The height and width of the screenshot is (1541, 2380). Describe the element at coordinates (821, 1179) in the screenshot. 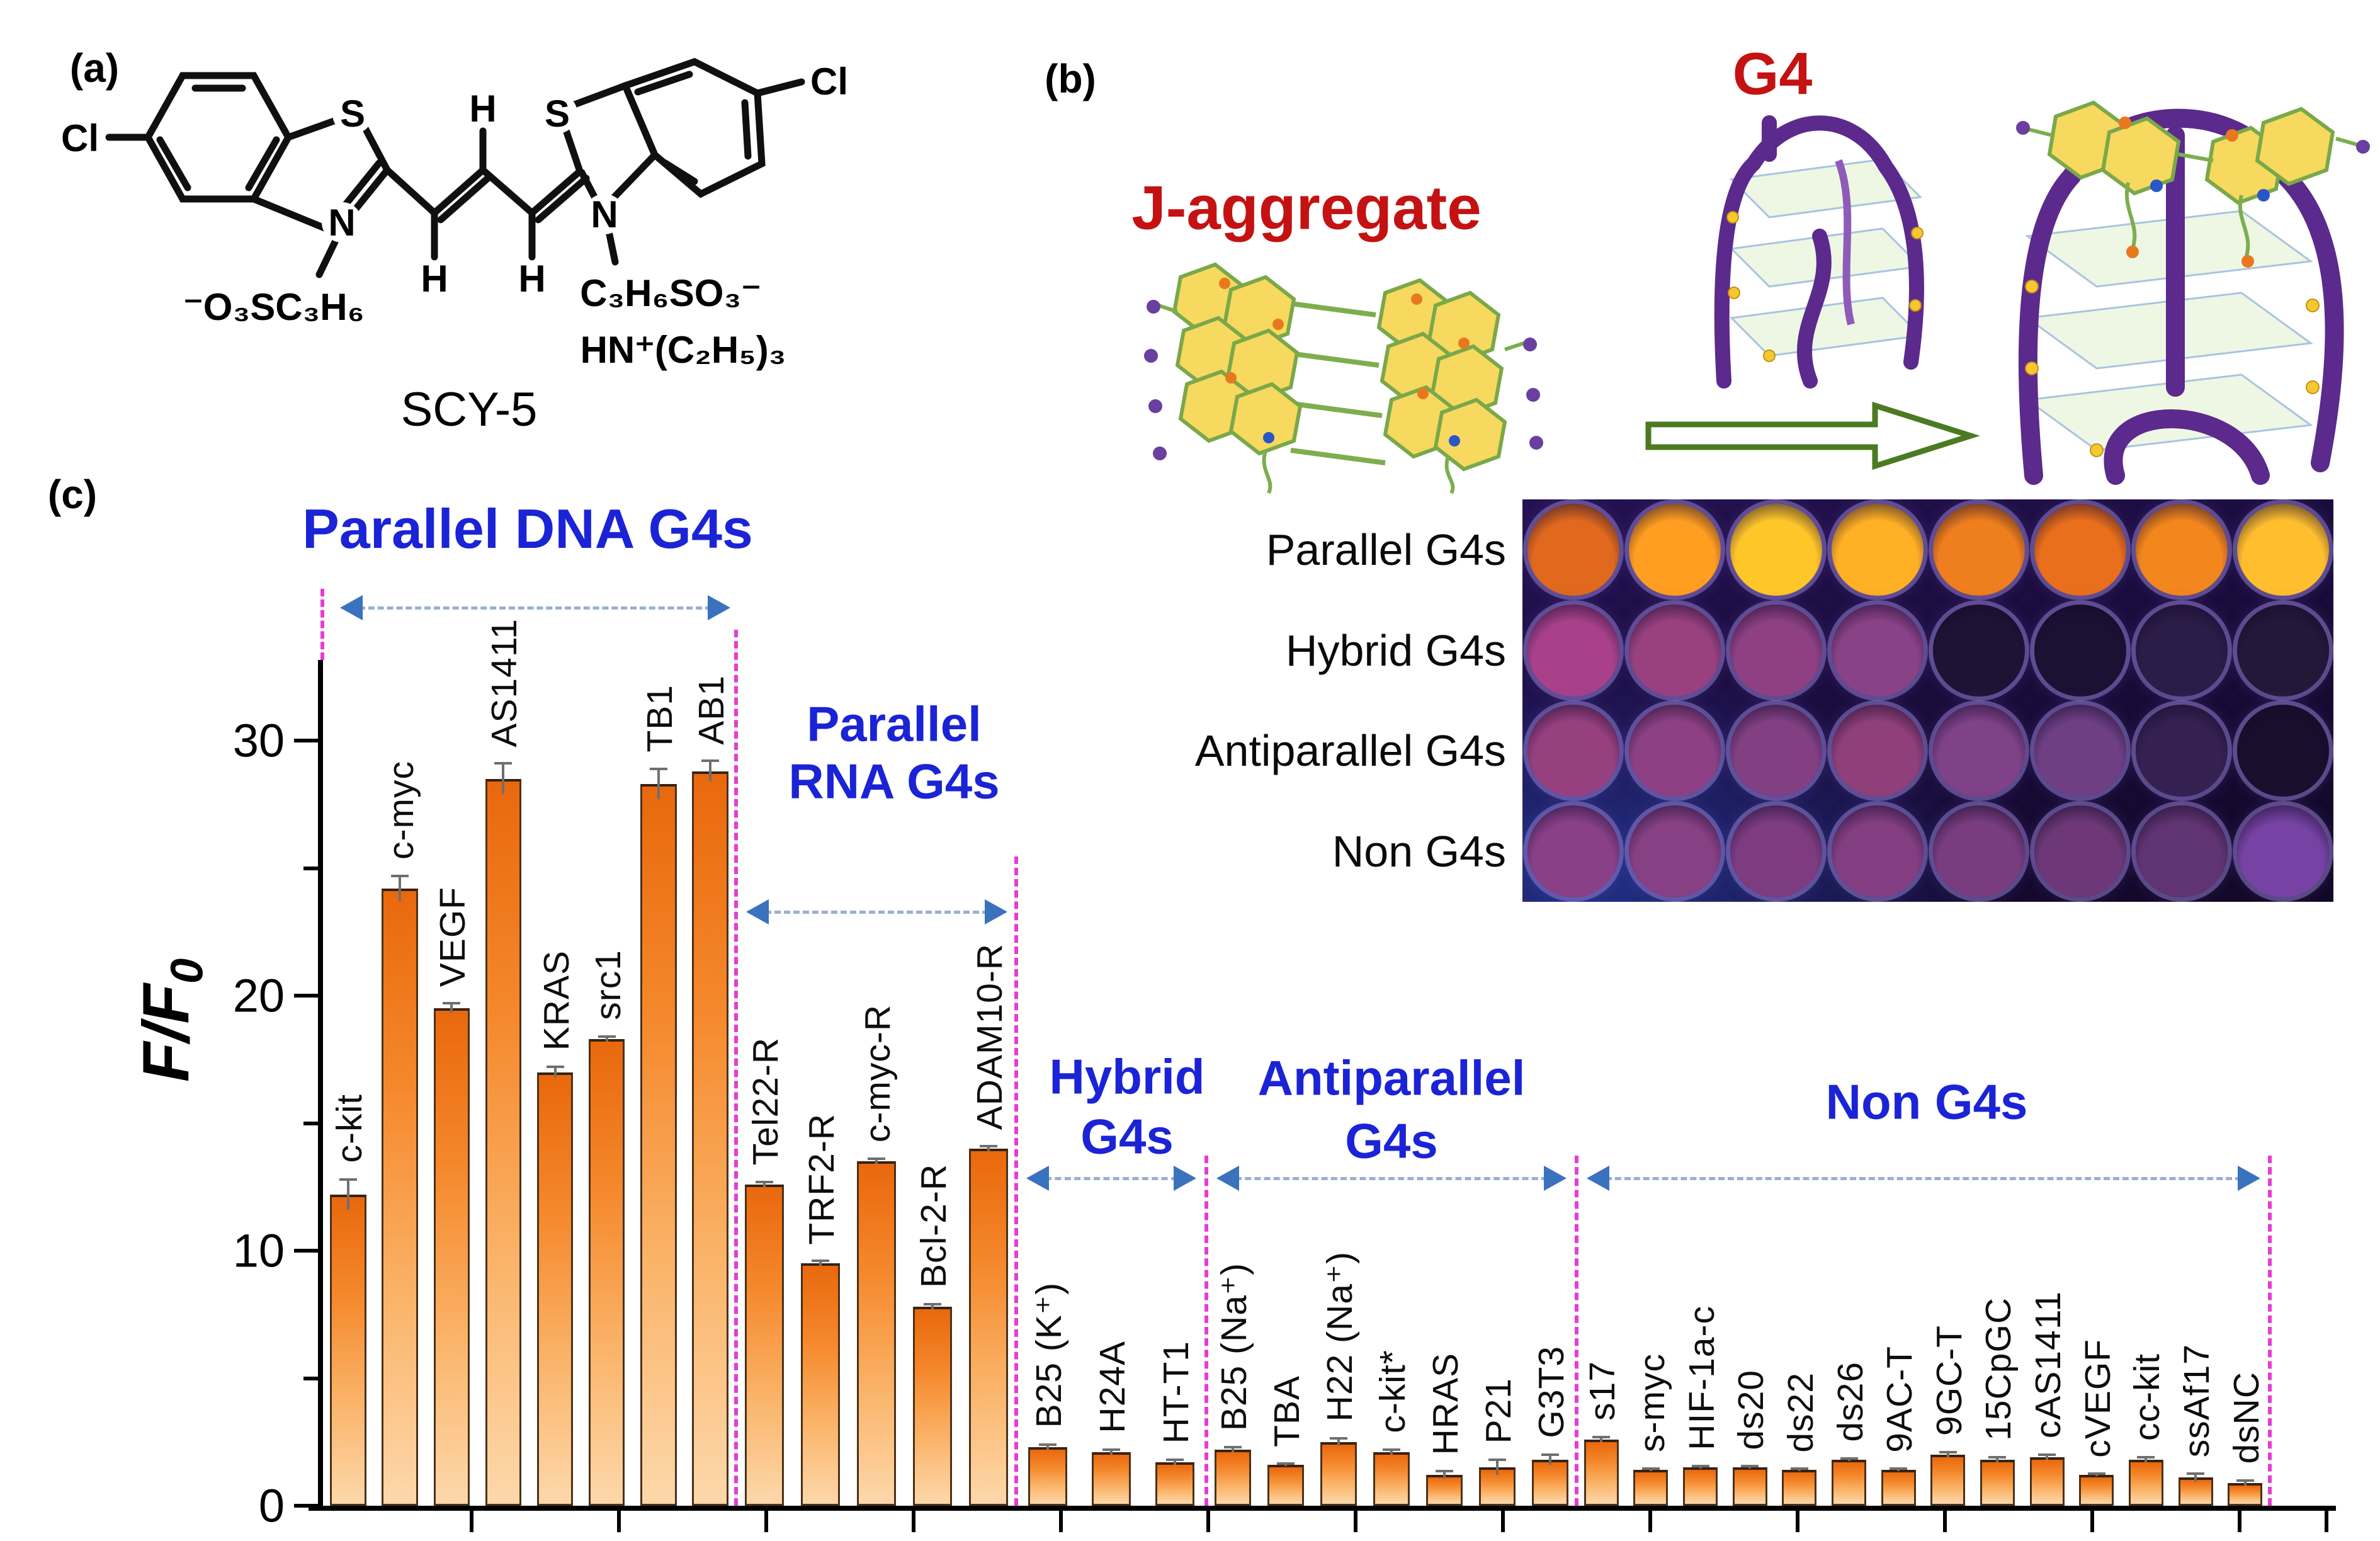

I see `bar-label: TRF2-R` at that location.